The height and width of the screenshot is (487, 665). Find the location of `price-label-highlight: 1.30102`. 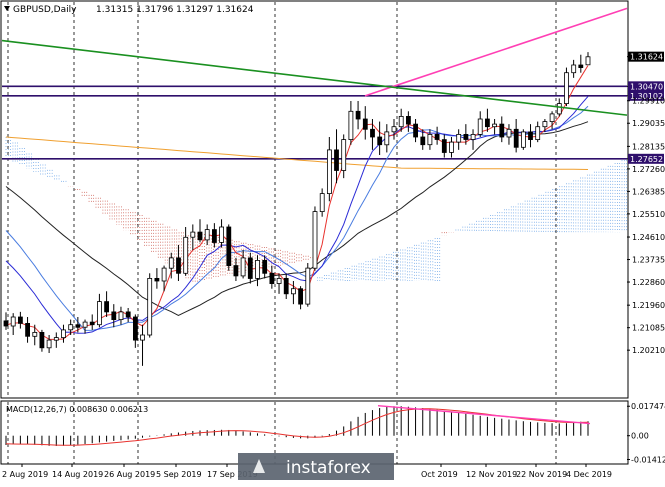

price-label-highlight: 1.30102 is located at coordinates (646, 96).